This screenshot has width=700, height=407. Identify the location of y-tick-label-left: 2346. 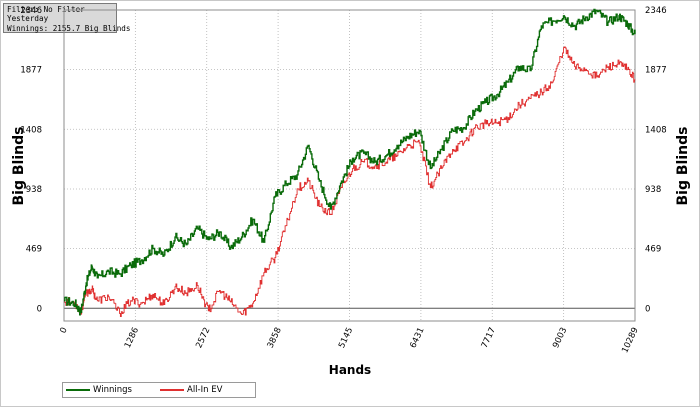
(31, 11).